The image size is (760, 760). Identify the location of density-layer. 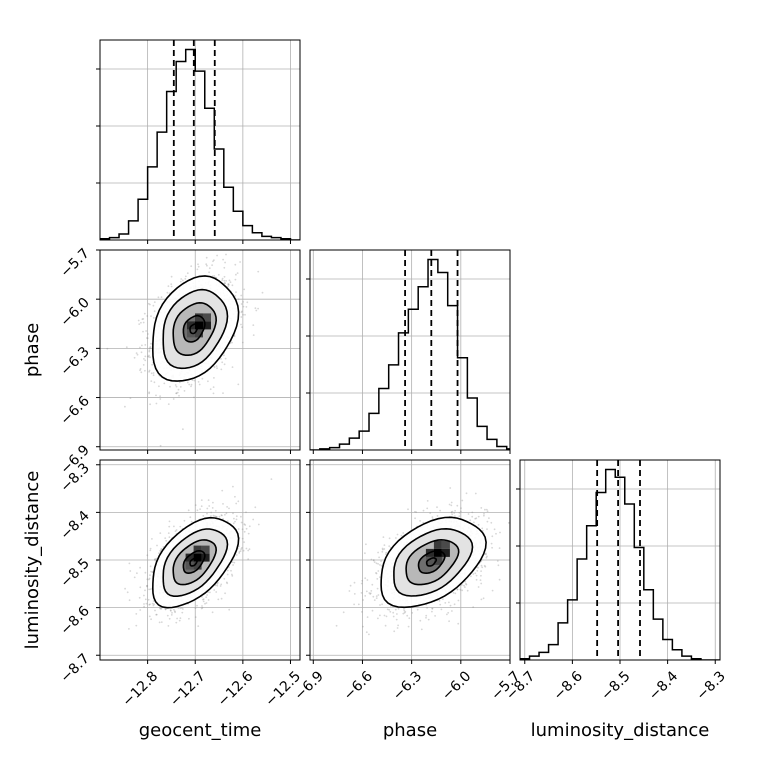
(198, 554).